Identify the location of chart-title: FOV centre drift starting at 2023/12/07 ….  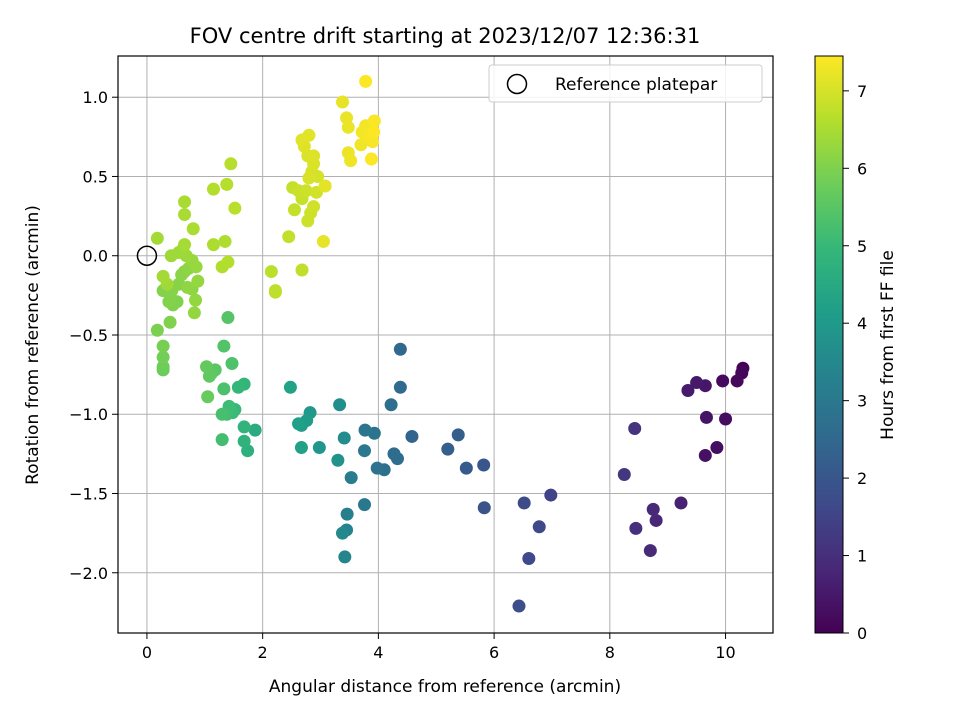
(445, 36).